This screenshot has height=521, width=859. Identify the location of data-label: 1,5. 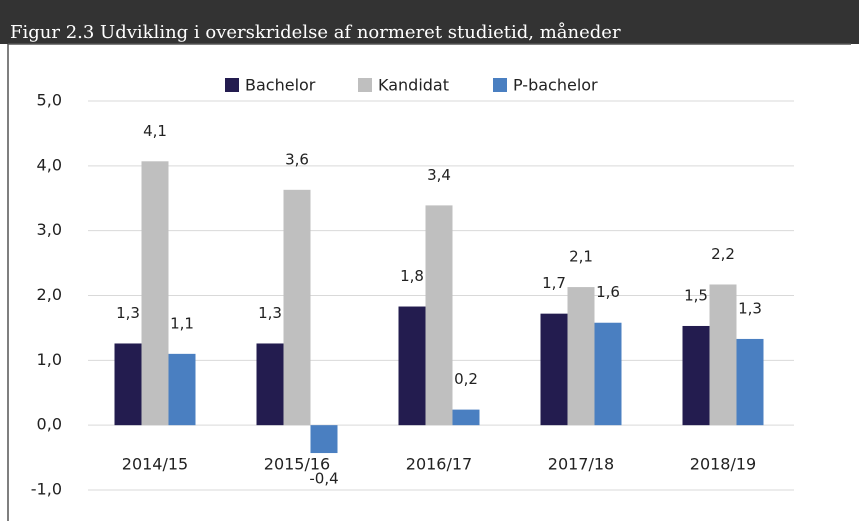
(696, 295).